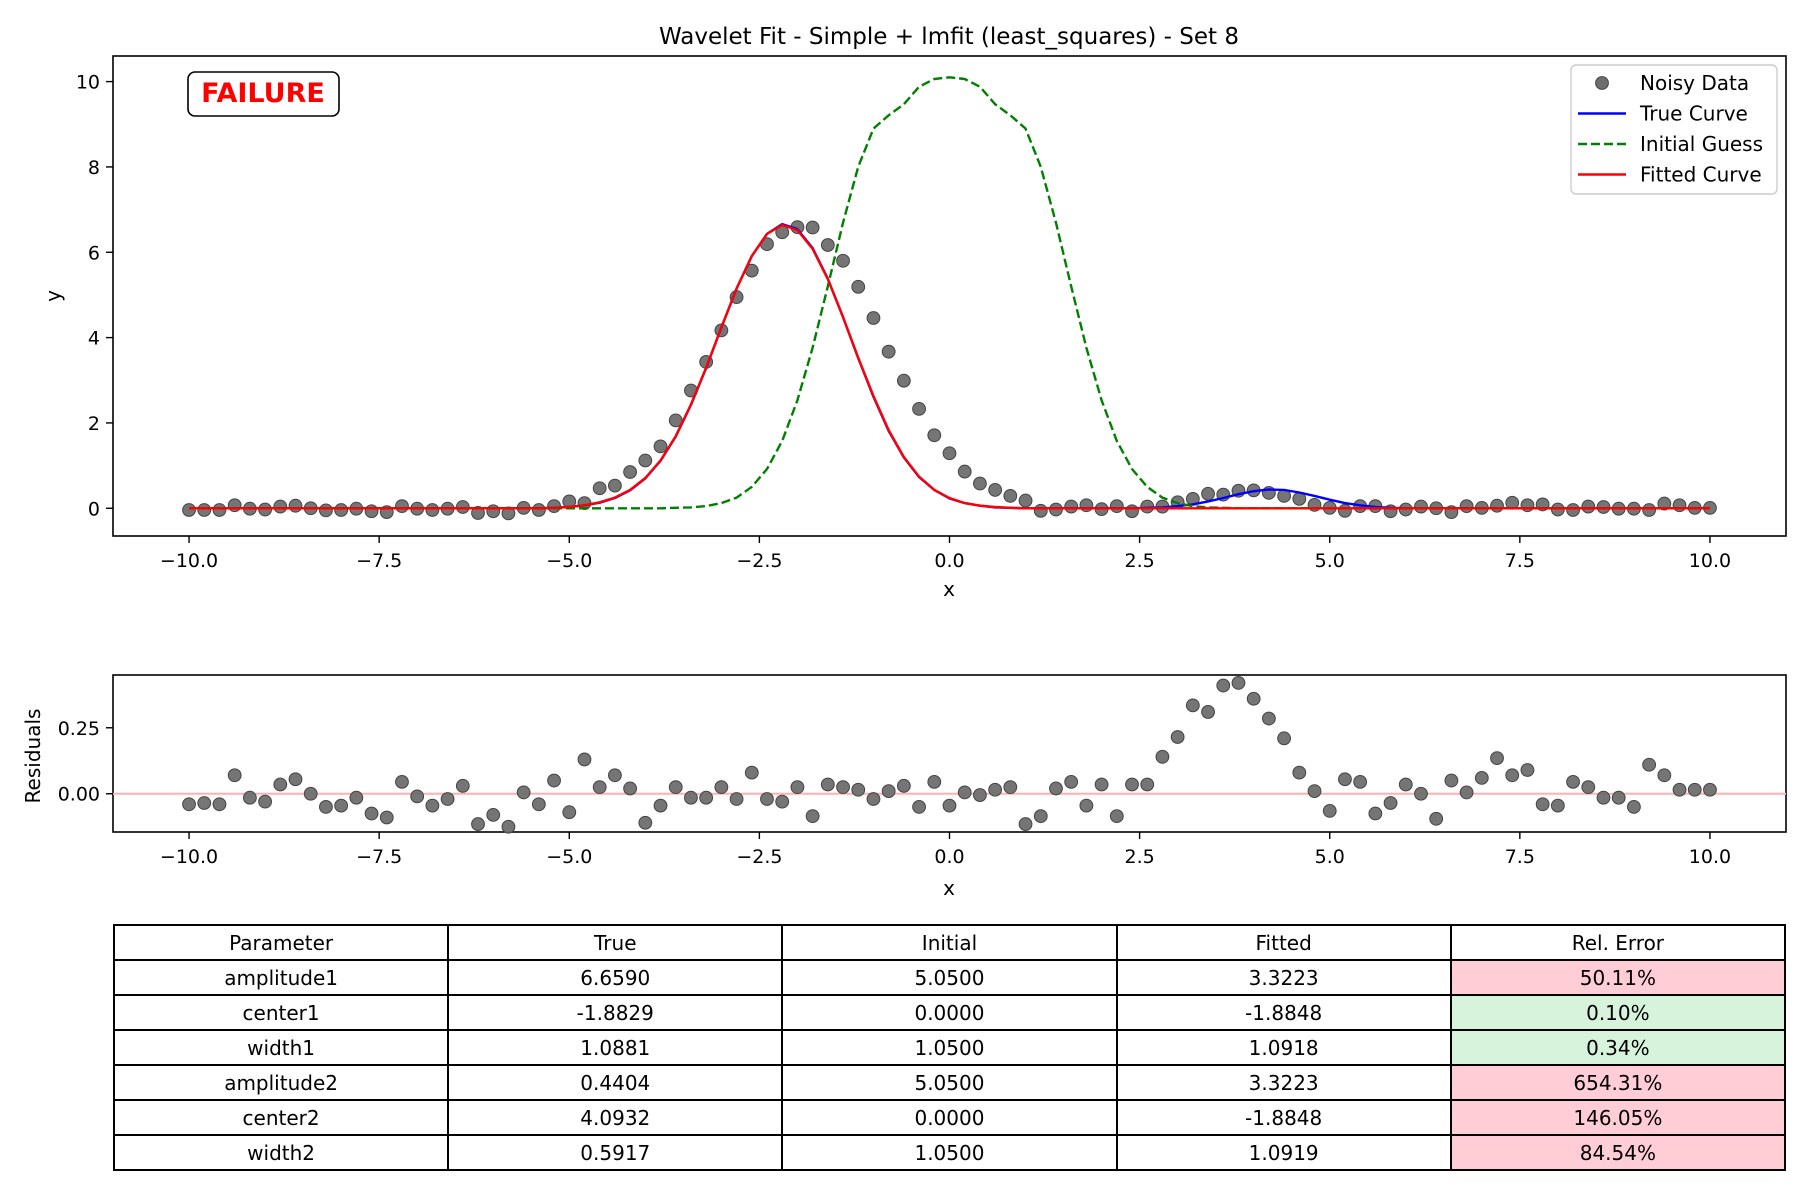 This screenshot has width=1800, height=1200. I want to click on column-header: Rel. Error, so click(1618, 942).